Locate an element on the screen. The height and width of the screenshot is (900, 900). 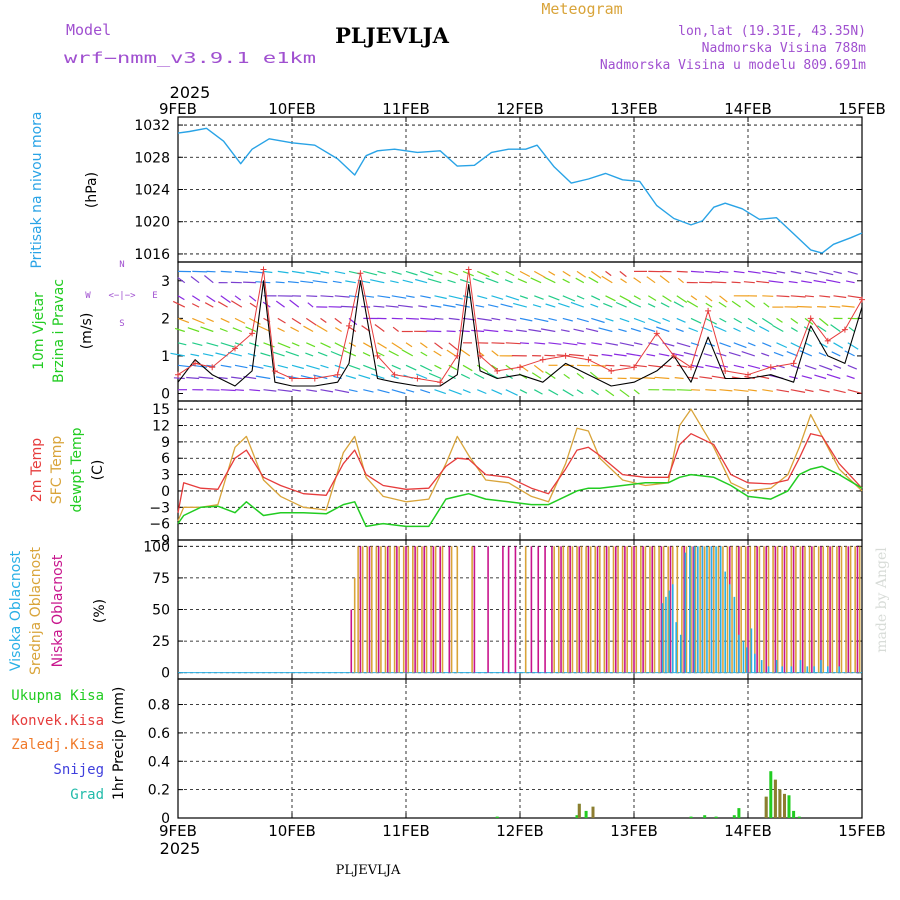
time-tick-label: 15FEB is located at coordinates (861, 831).